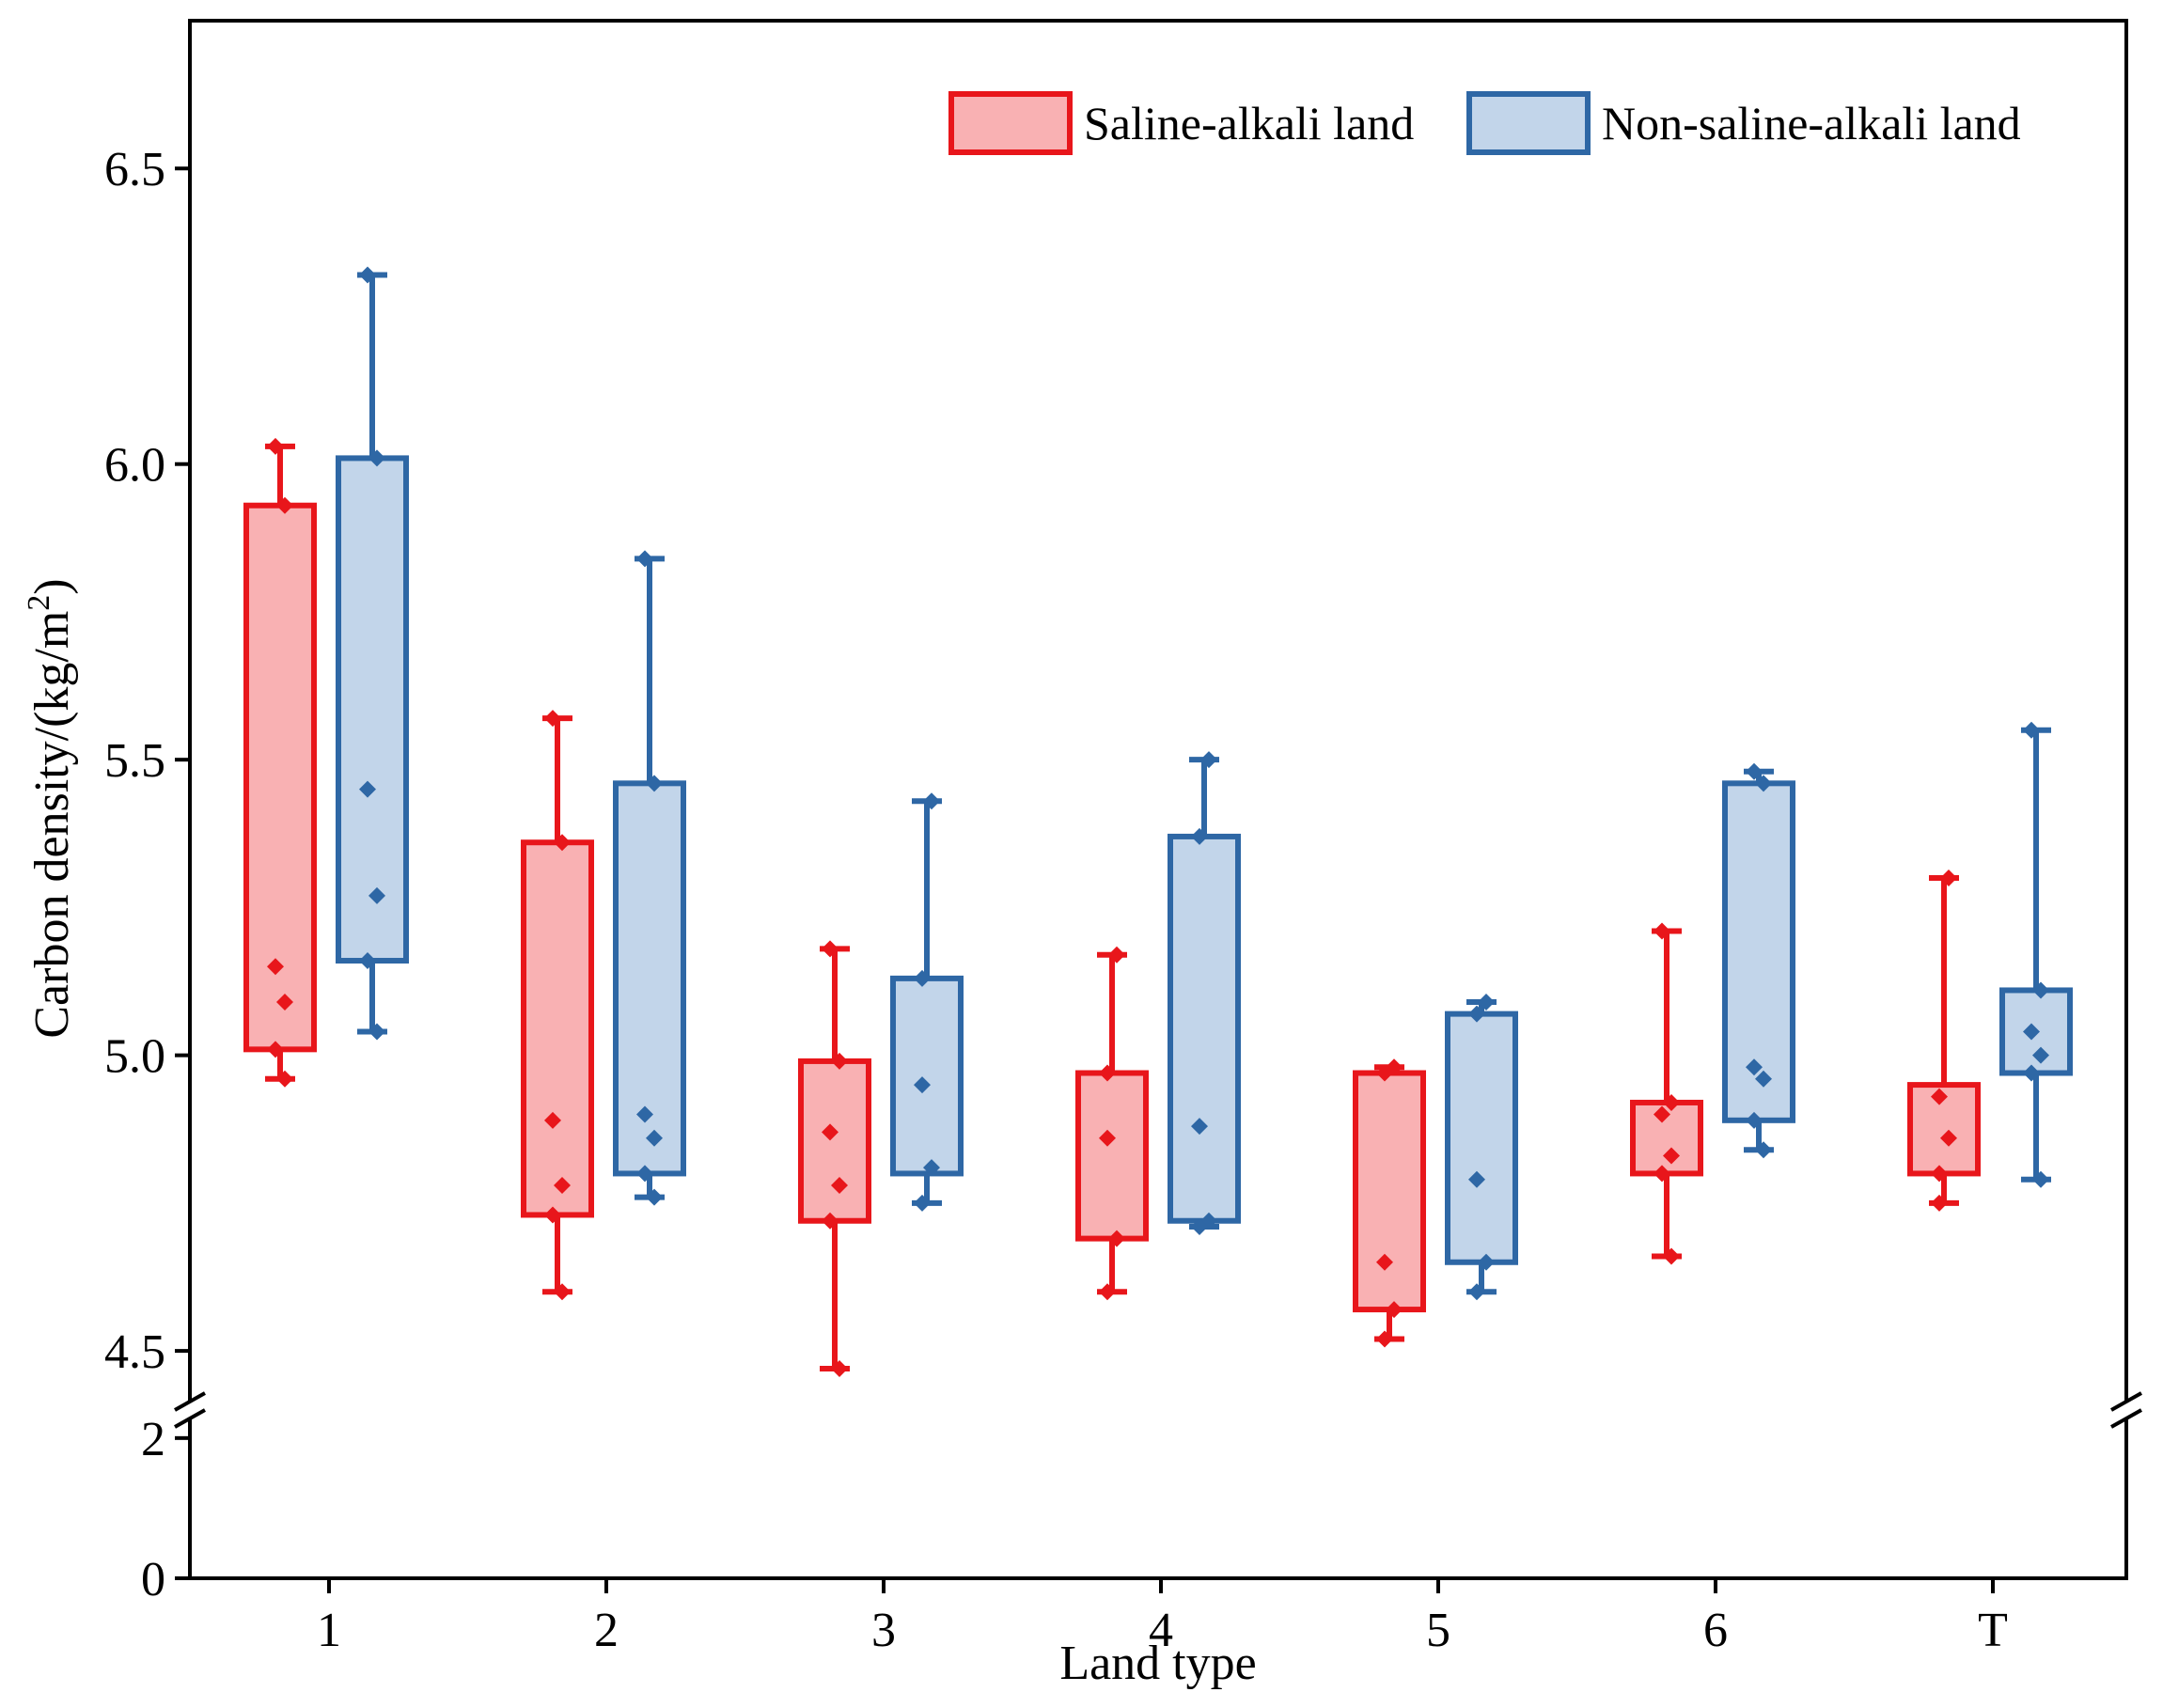  Describe the element at coordinates (52, 825) in the screenshot. I see `y-axis-title-main: Carbon density/(kg/m` at that location.